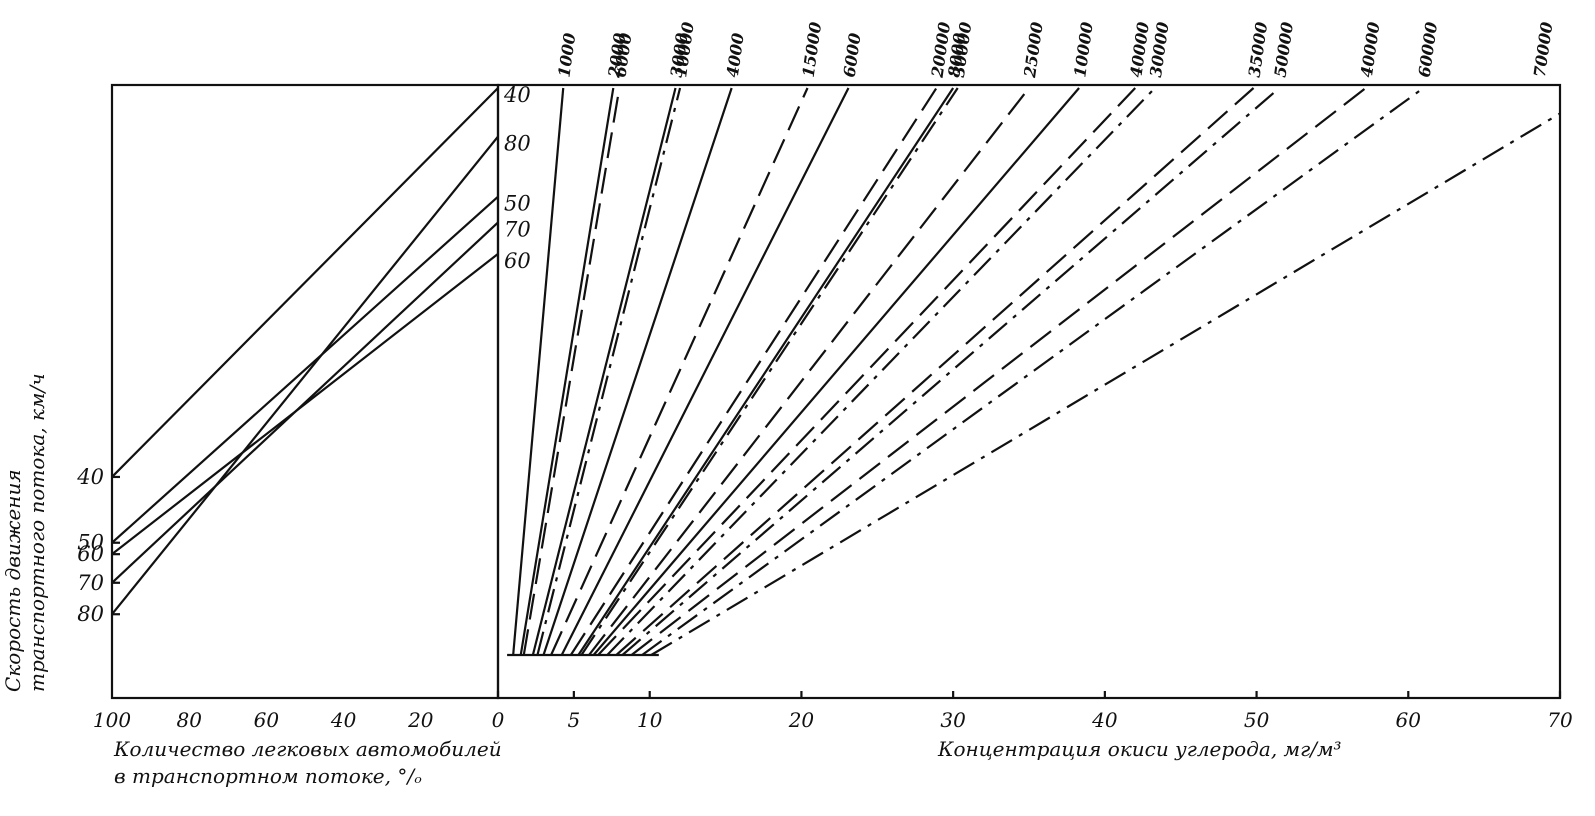 Image resolution: width=1595 pixels, height=816 pixels. I want to click on left-speed-tick-label: 50, so click(90, 543).